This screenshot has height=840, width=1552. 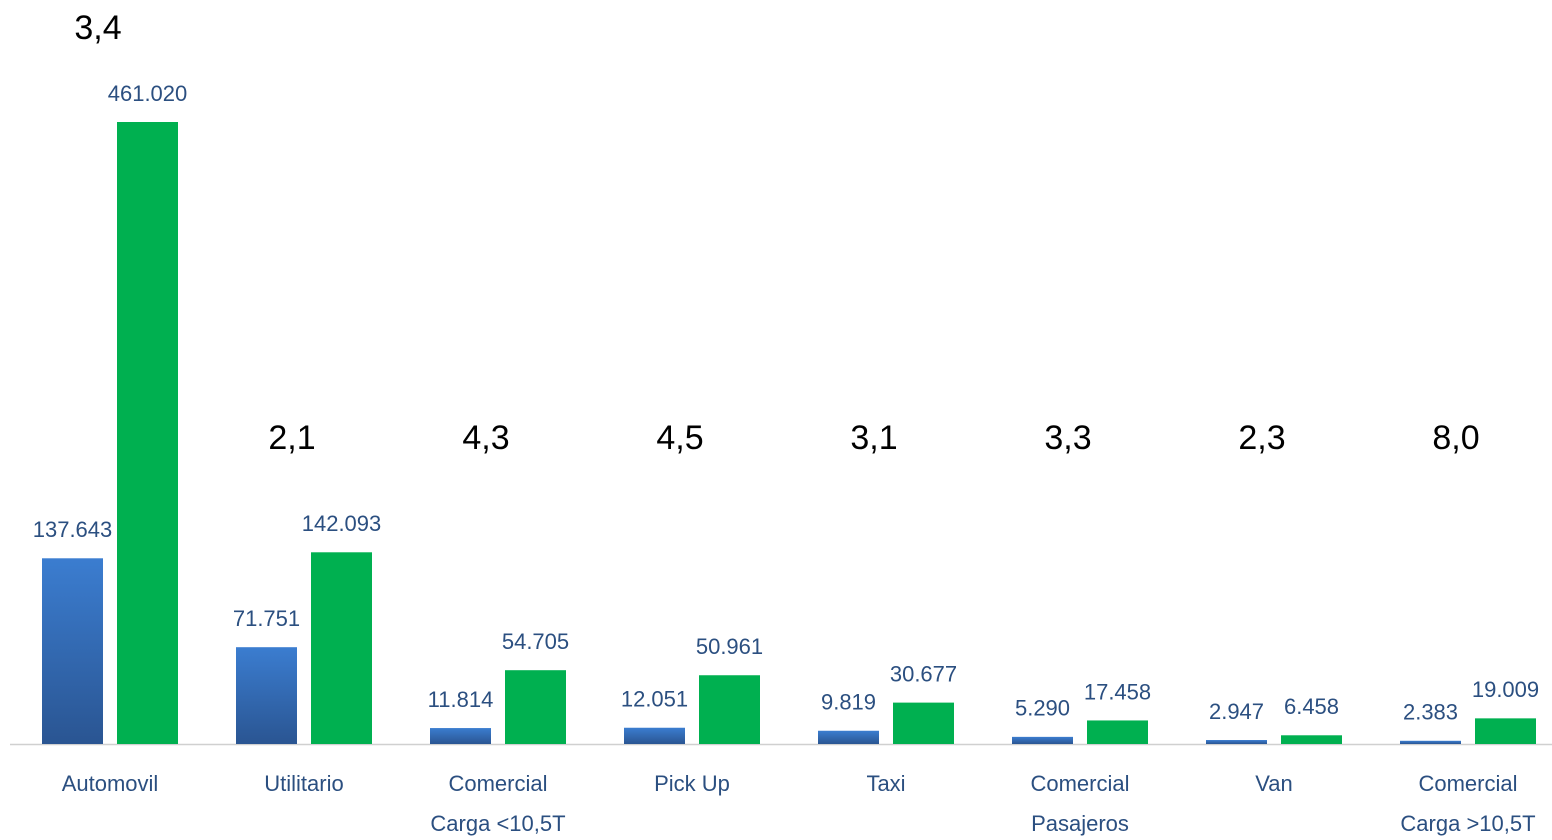 What do you see at coordinates (923, 673) in the screenshot?
I see `value-label: 30.677` at bounding box center [923, 673].